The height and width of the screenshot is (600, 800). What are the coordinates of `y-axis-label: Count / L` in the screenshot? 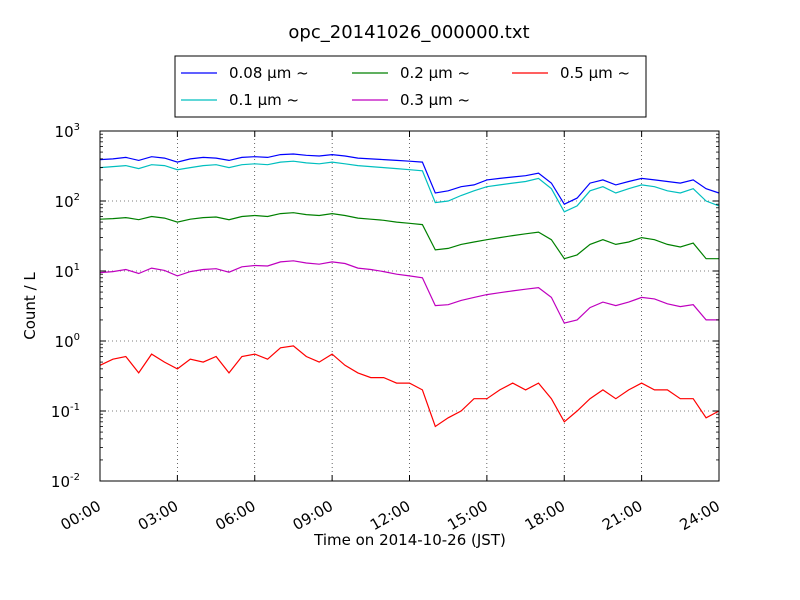 It's located at (30, 306).